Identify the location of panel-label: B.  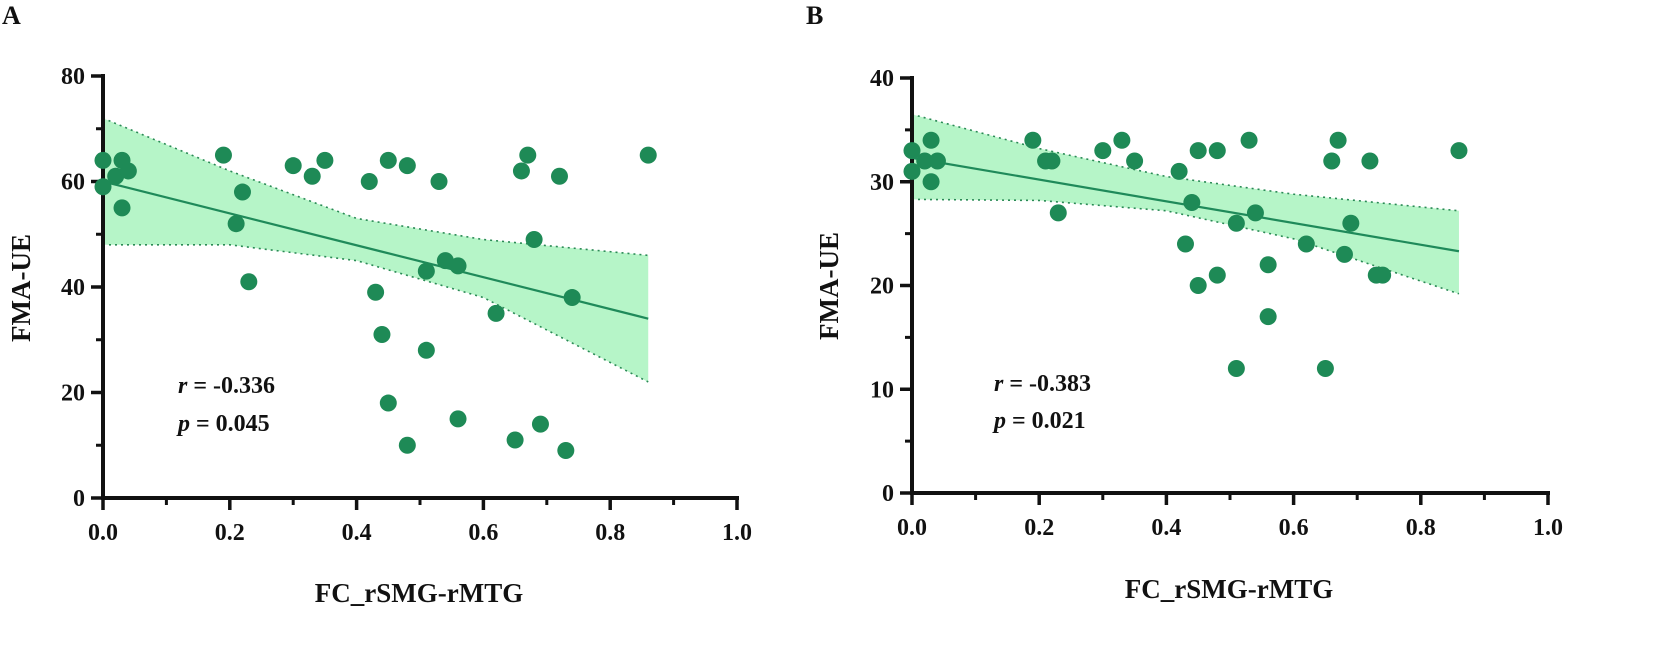
(814, 15).